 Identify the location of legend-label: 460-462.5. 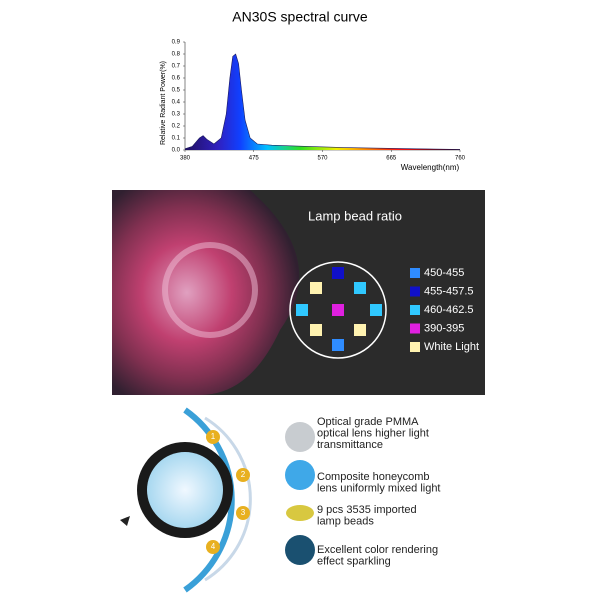
(449, 310).